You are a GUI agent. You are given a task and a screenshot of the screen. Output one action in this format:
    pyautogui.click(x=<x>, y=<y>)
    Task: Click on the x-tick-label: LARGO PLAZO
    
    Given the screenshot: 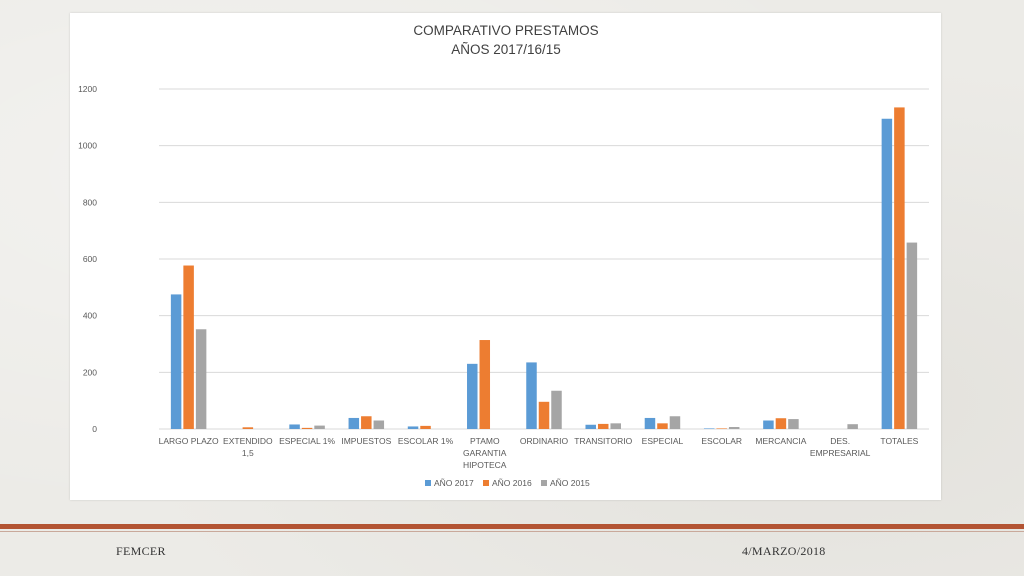 What is the action you would take?
    pyautogui.click(x=189, y=441)
    